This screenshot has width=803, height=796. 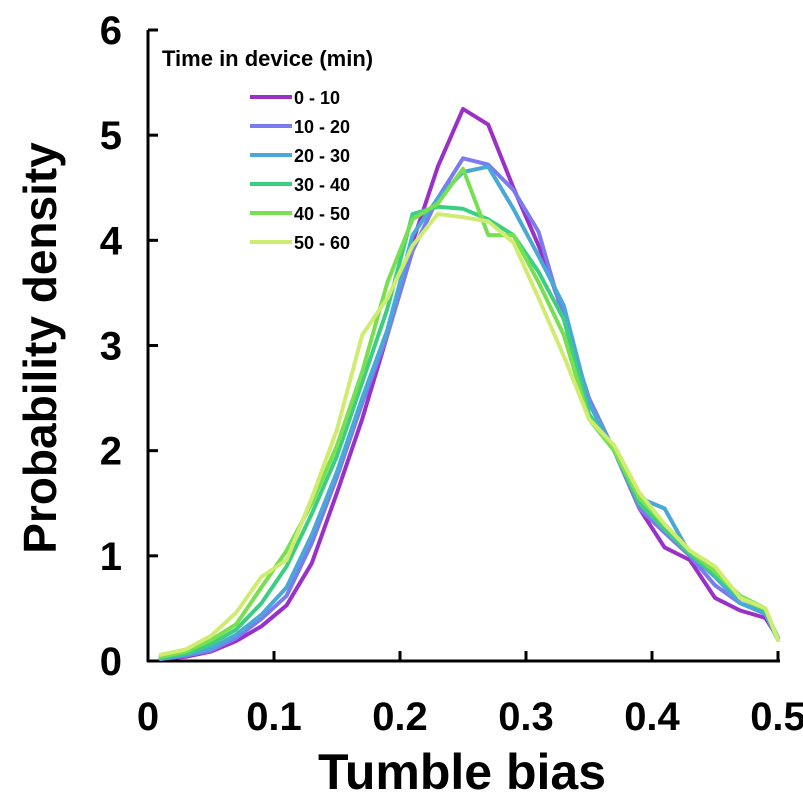 What do you see at coordinates (462, 770) in the screenshot?
I see `x-axis-title: Tumble bias` at bounding box center [462, 770].